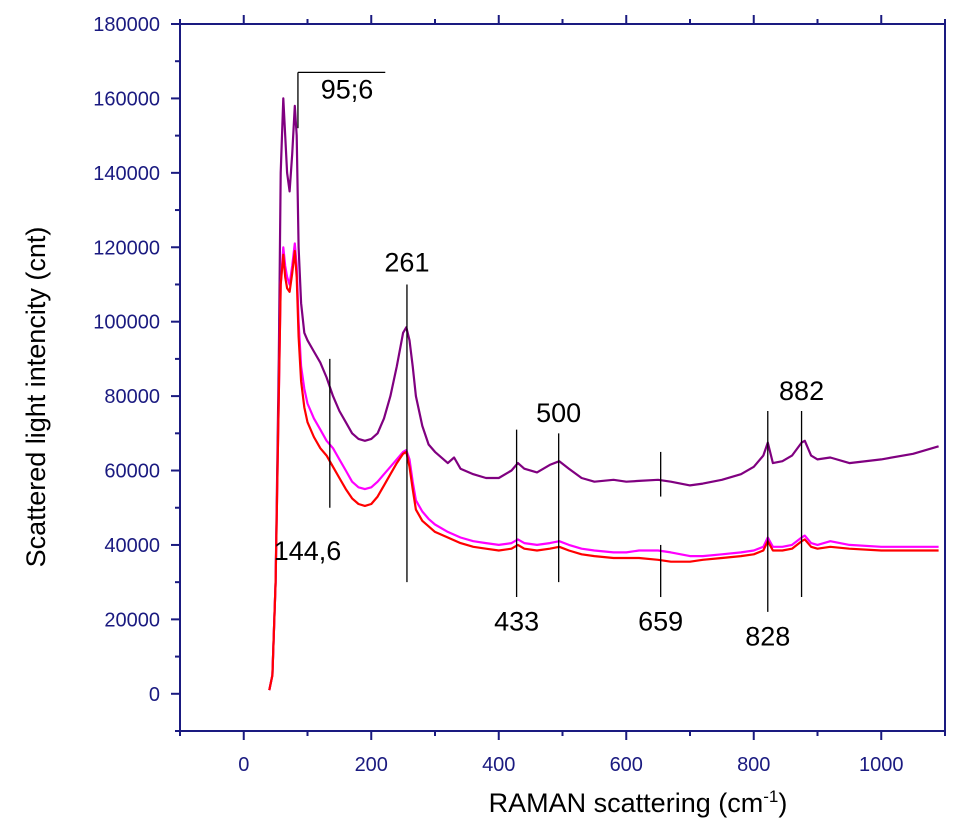 This screenshot has height=836, width=962. Describe the element at coordinates (126, 25) in the screenshot. I see `y-tick-label: 180000` at that location.